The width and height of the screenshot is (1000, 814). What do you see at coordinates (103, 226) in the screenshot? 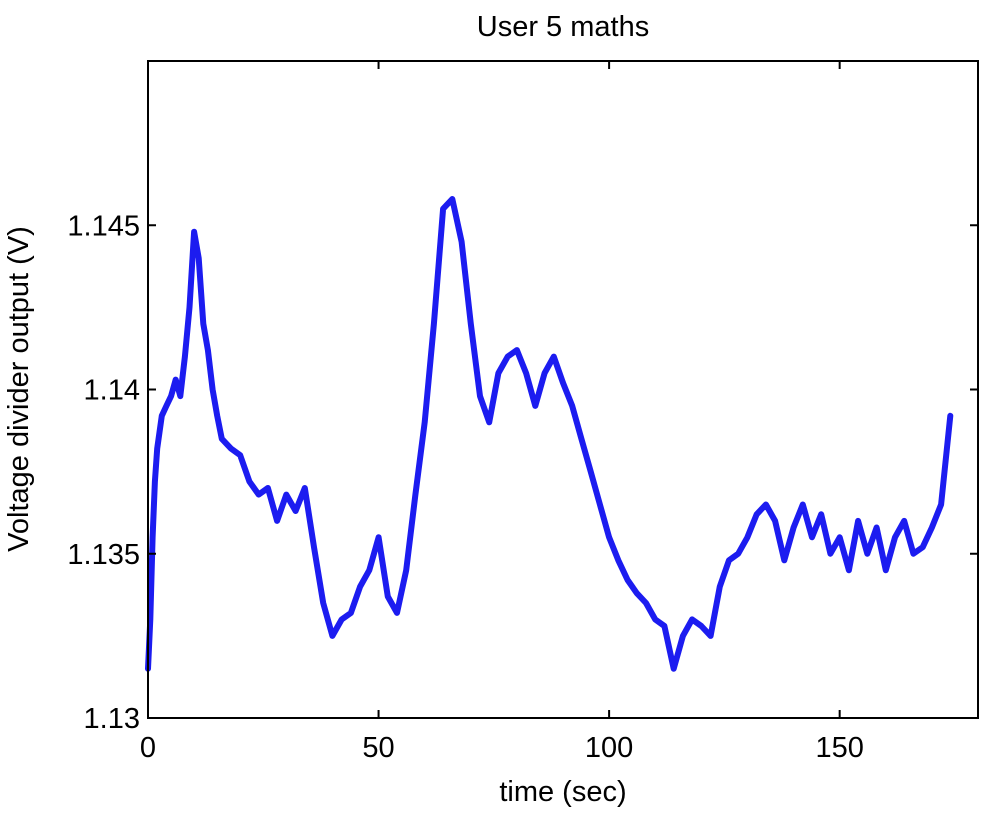
I see `y-tick-label: 1.145` at bounding box center [103, 226].